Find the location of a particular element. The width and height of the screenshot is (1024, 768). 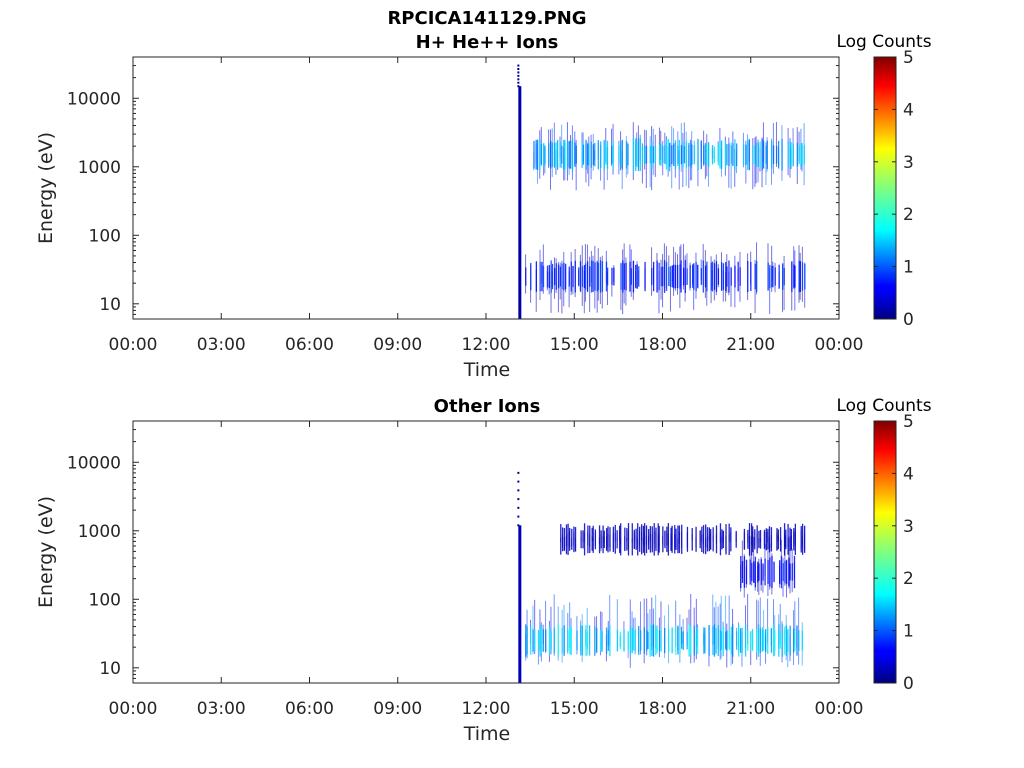

x-axis-label: Time is located at coordinates (487, 734).